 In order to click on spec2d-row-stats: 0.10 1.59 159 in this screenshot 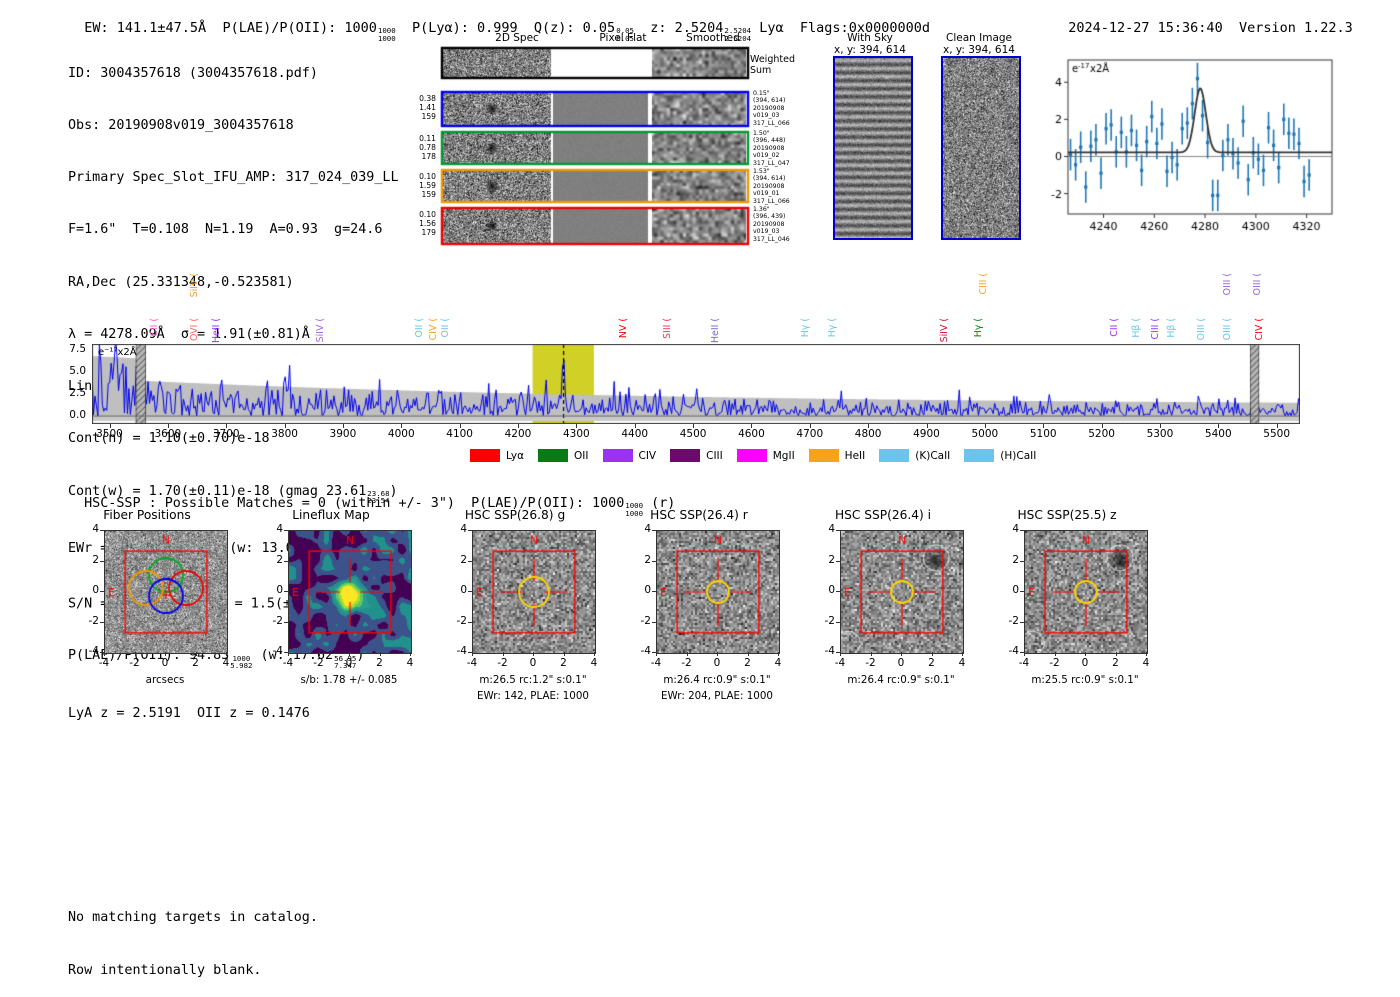, I will do `click(427, 185)`.